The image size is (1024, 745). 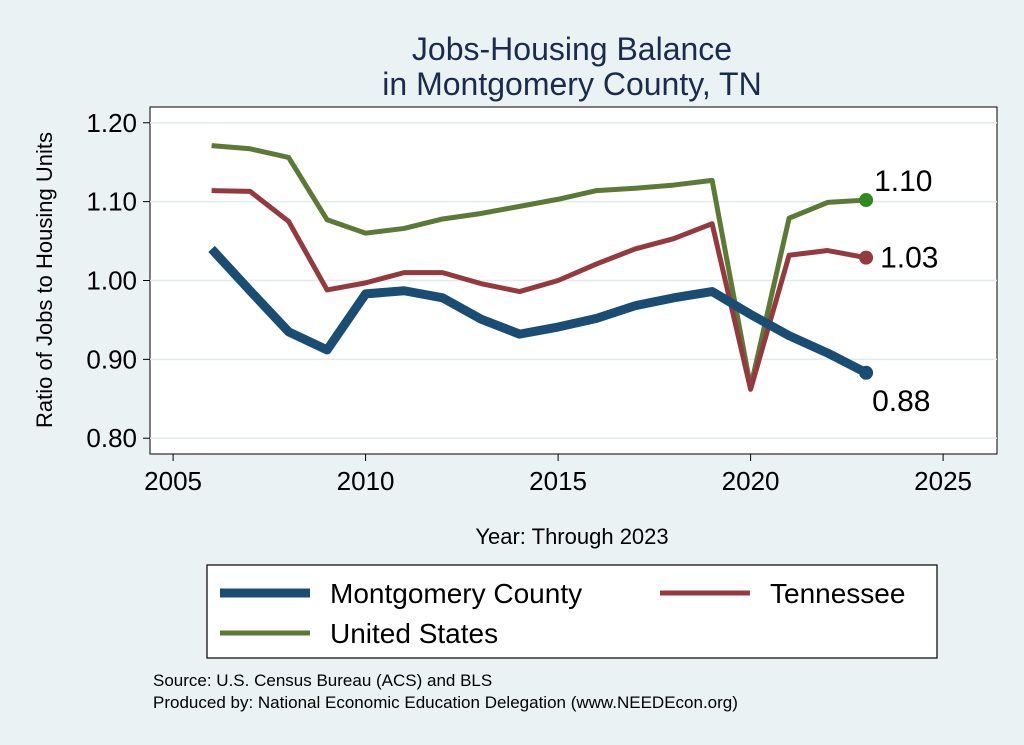 What do you see at coordinates (173, 481) in the screenshot?
I see `x-tick-label: 2005` at bounding box center [173, 481].